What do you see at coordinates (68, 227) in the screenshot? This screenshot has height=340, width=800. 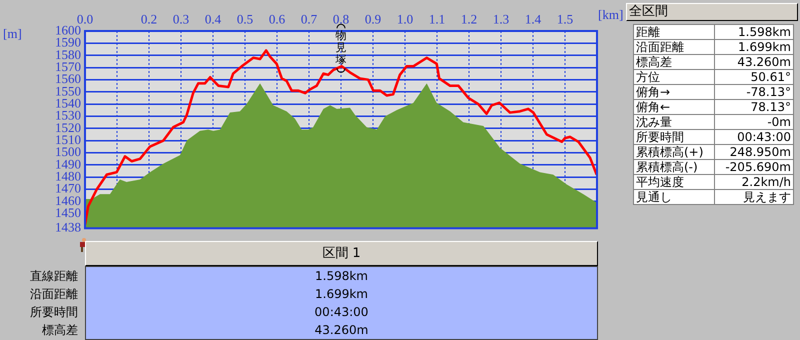 I see `y-tick-label: 1438` at bounding box center [68, 227].